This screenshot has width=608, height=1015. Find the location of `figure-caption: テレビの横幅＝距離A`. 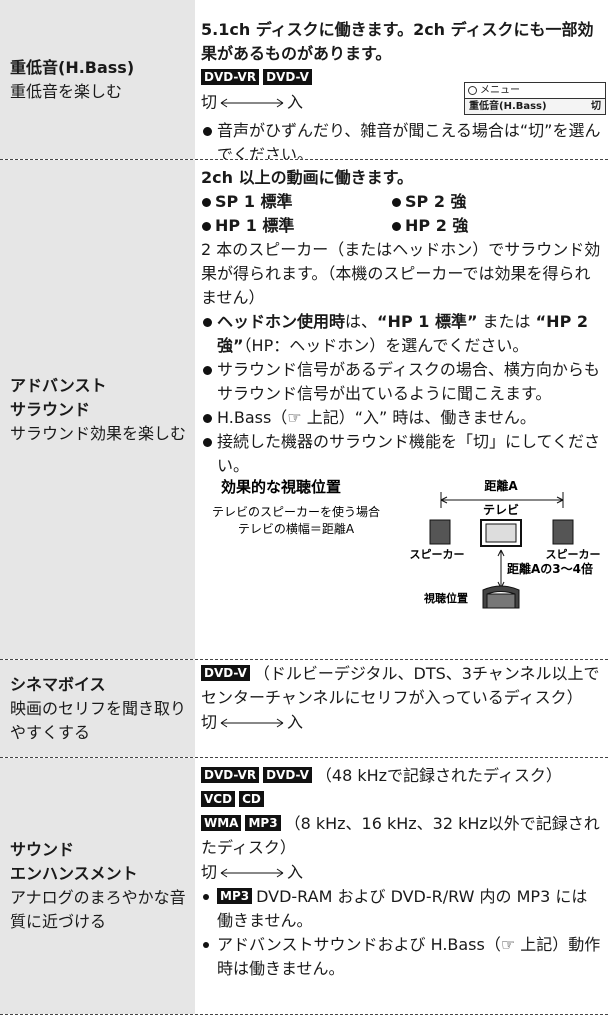

figure-caption: テレビの横幅＝距離A is located at coordinates (296, 528).